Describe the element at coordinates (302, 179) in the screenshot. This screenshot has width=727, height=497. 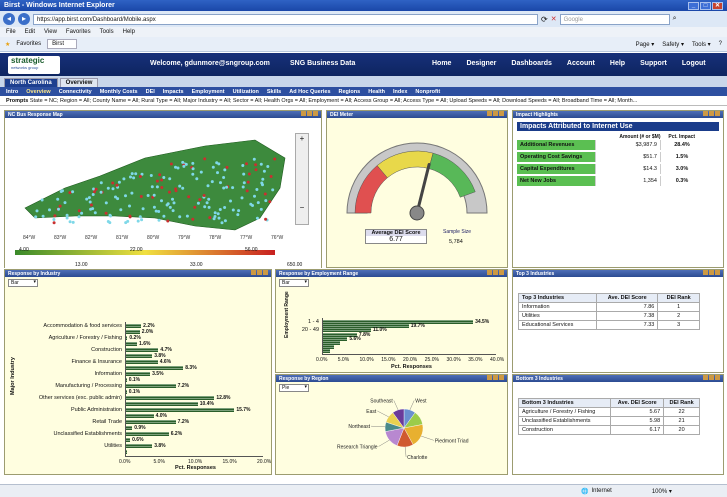
I see `zoom-control: + −` at that location.